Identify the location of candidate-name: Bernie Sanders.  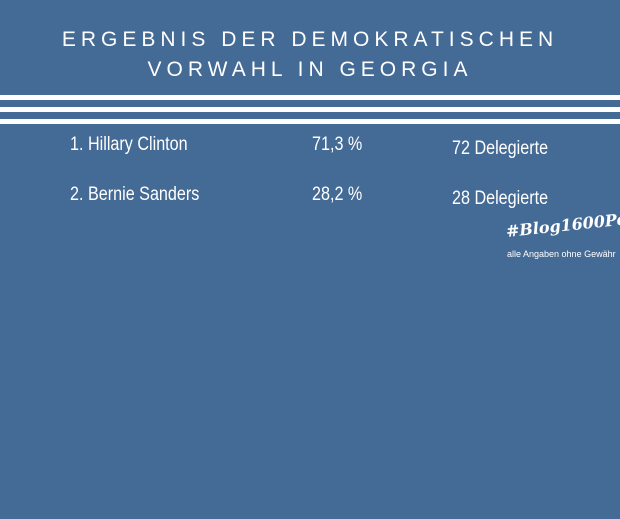
(144, 194).